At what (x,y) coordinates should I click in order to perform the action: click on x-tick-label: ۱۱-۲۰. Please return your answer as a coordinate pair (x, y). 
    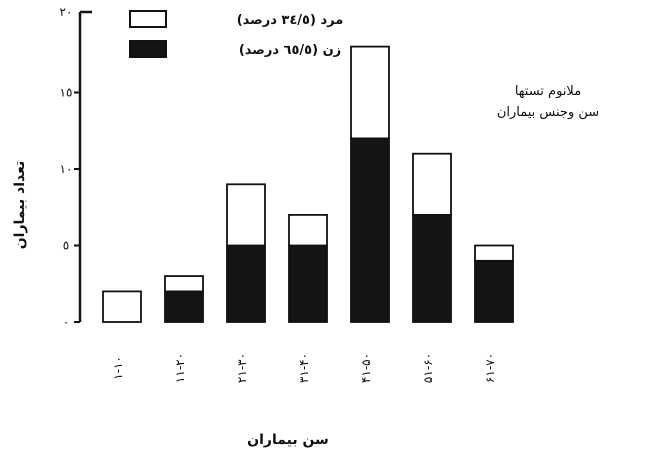
    Looking at the image, I should click on (180, 368).